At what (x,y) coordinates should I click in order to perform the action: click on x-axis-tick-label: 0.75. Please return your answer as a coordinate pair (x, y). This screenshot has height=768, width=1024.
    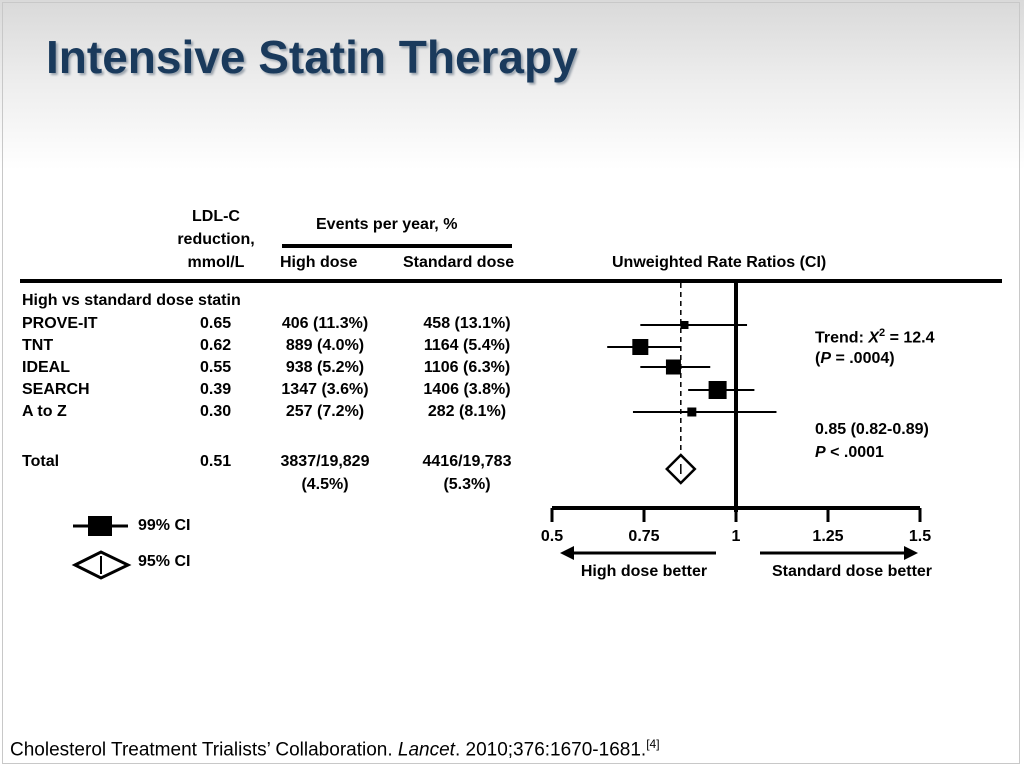
    Looking at the image, I should click on (643, 536).